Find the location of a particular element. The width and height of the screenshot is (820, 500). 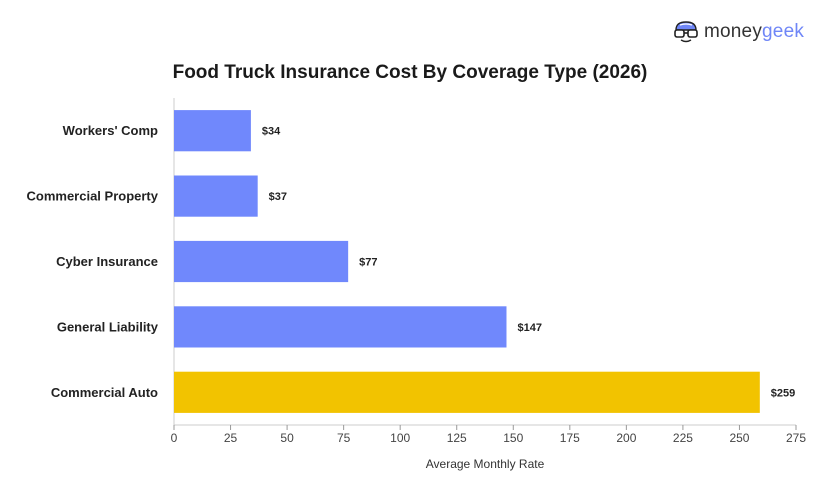

x-tick-label: 75 is located at coordinates (344, 438).